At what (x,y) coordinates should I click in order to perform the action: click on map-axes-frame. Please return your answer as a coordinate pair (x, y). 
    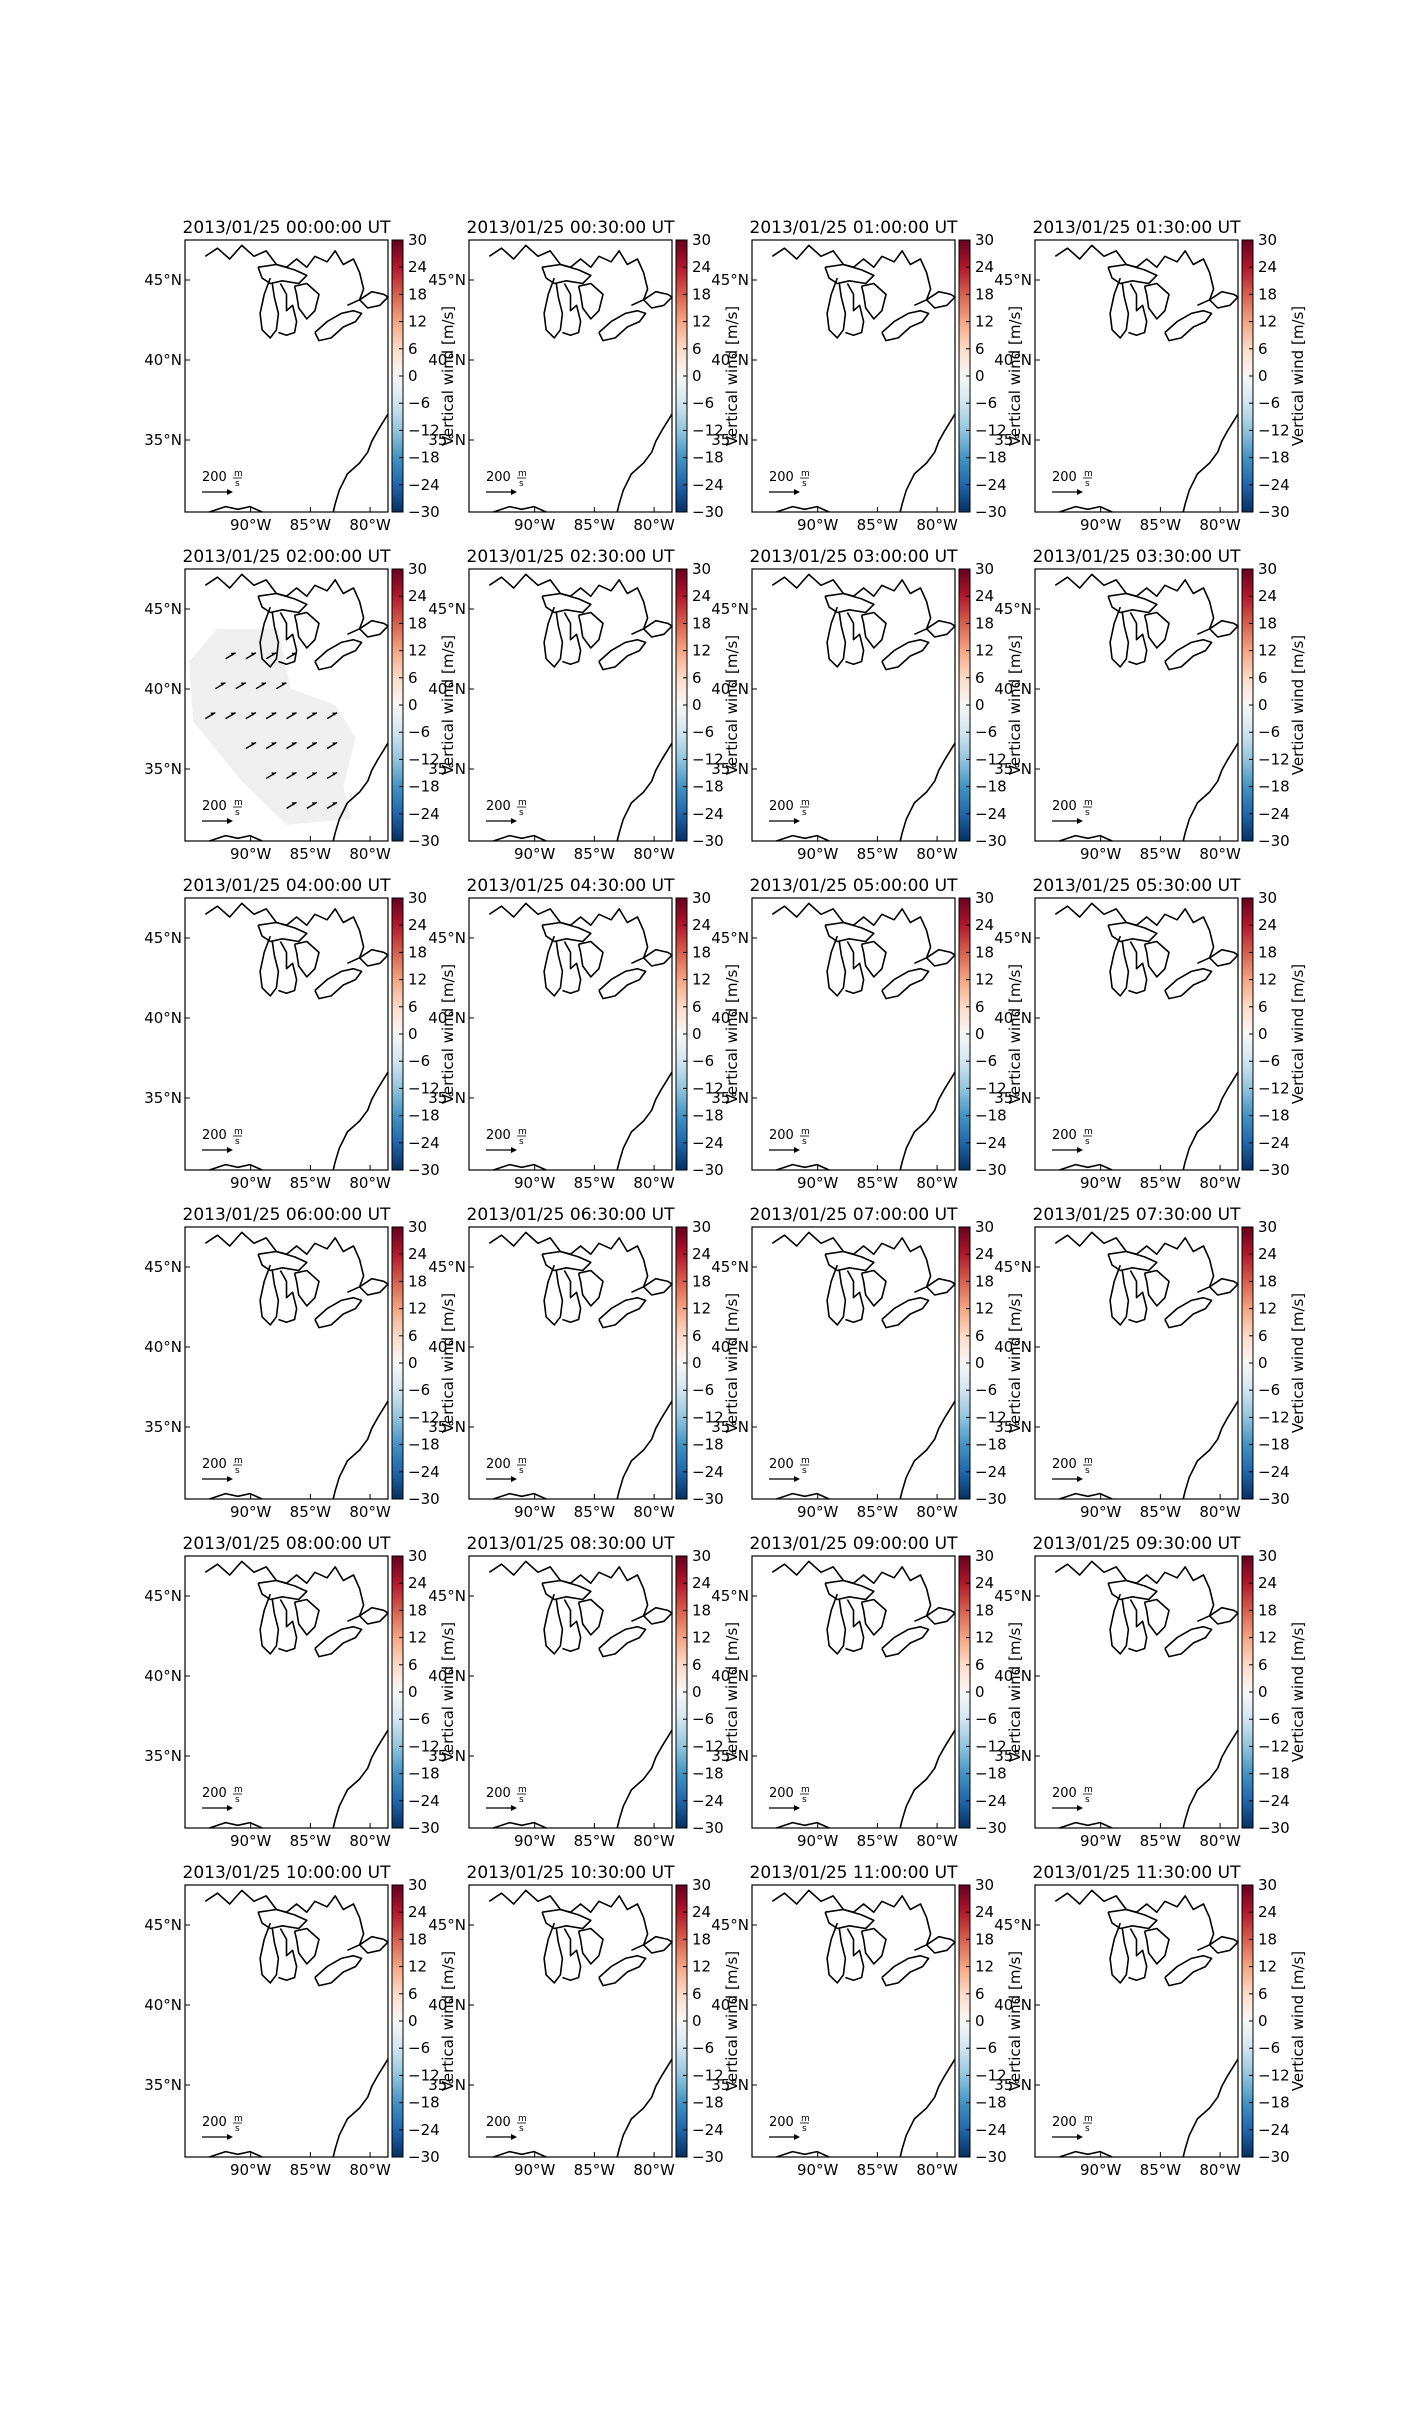
    Looking at the image, I should click on (286, 705).